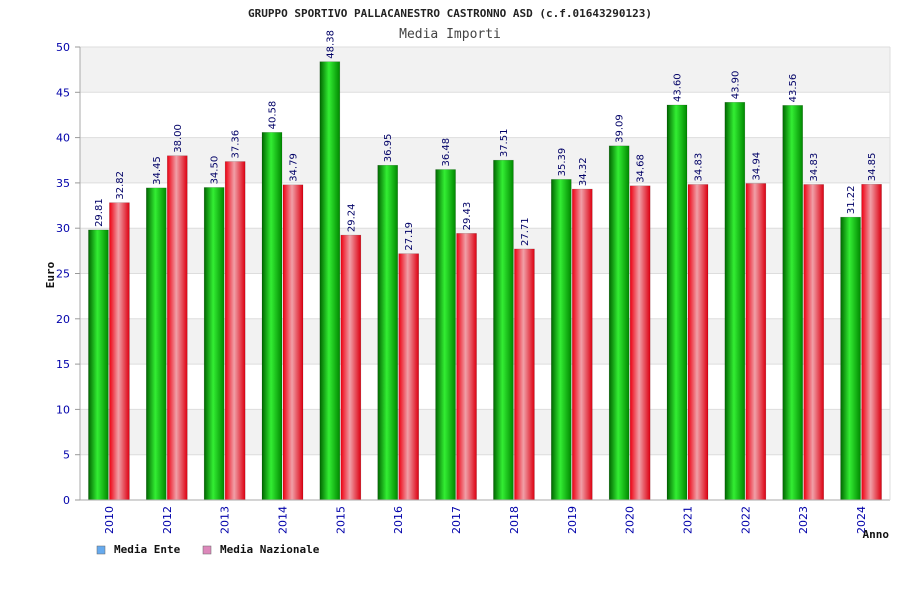 The image size is (900, 600). What do you see at coordinates (330, 44) in the screenshot?
I see `data-label-media-ente: 48.38` at bounding box center [330, 44].